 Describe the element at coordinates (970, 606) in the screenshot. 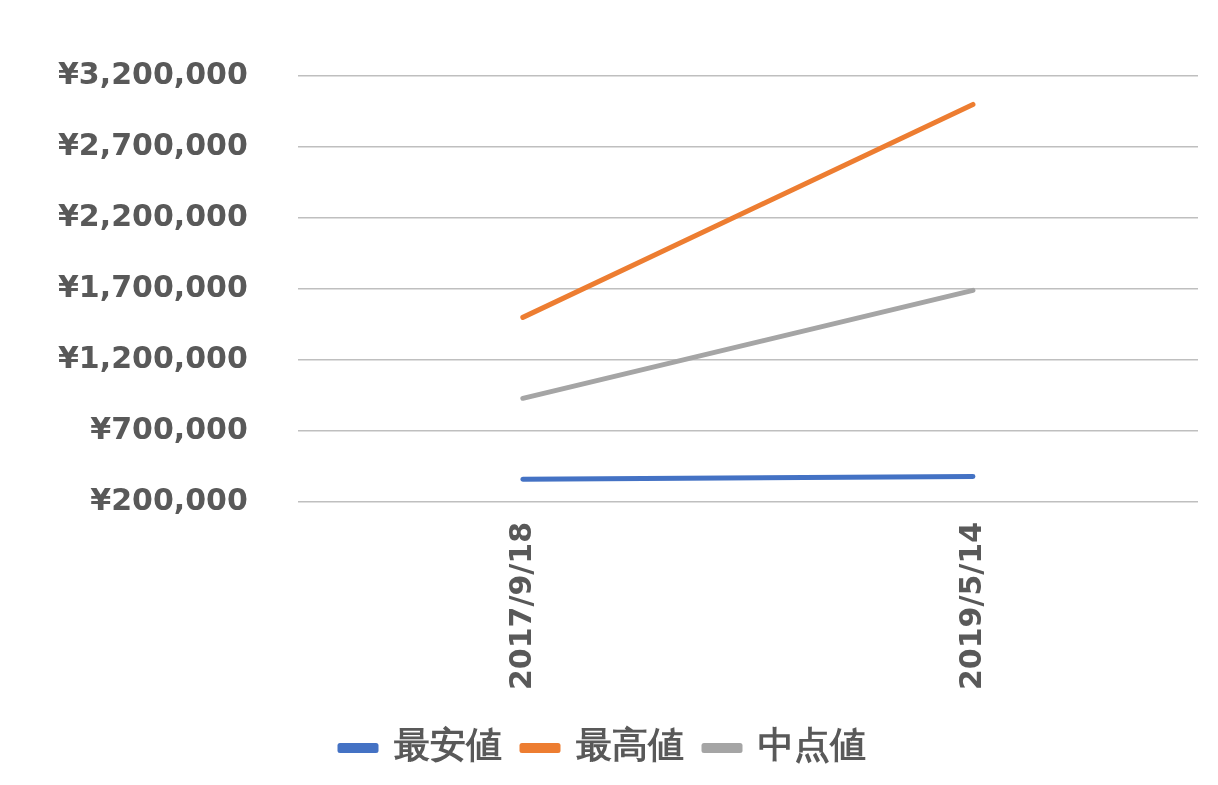

I see `x-tick-label: 2019/5/14` at that location.